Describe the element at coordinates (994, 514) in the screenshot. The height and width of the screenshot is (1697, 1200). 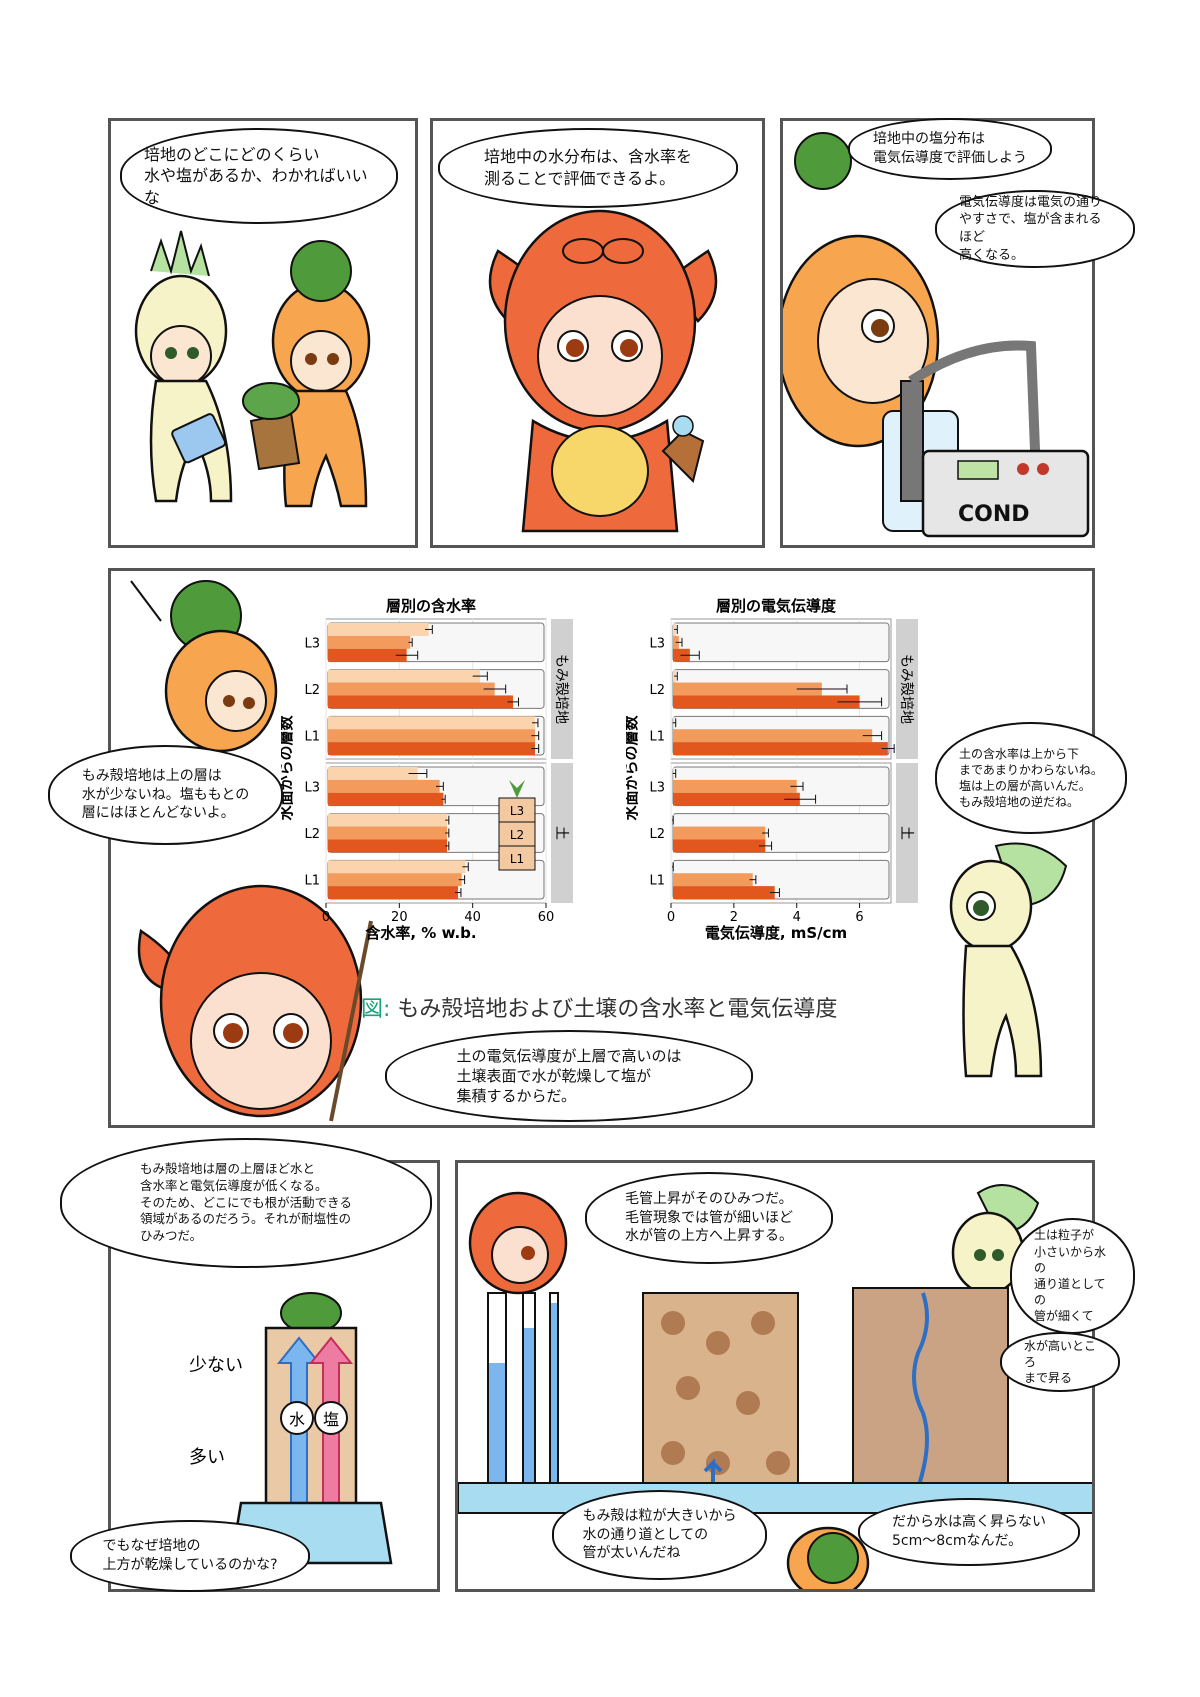
I see `meter-label: COND` at that location.